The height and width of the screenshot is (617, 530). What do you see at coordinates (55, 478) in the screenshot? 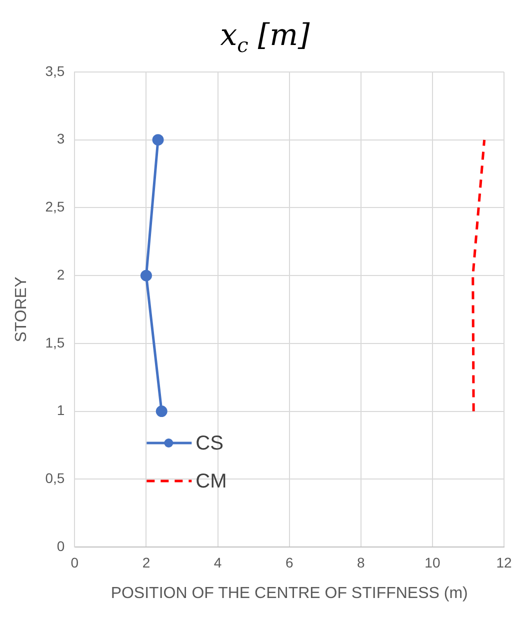
I see `y-tick-label: 0,5` at bounding box center [55, 478].